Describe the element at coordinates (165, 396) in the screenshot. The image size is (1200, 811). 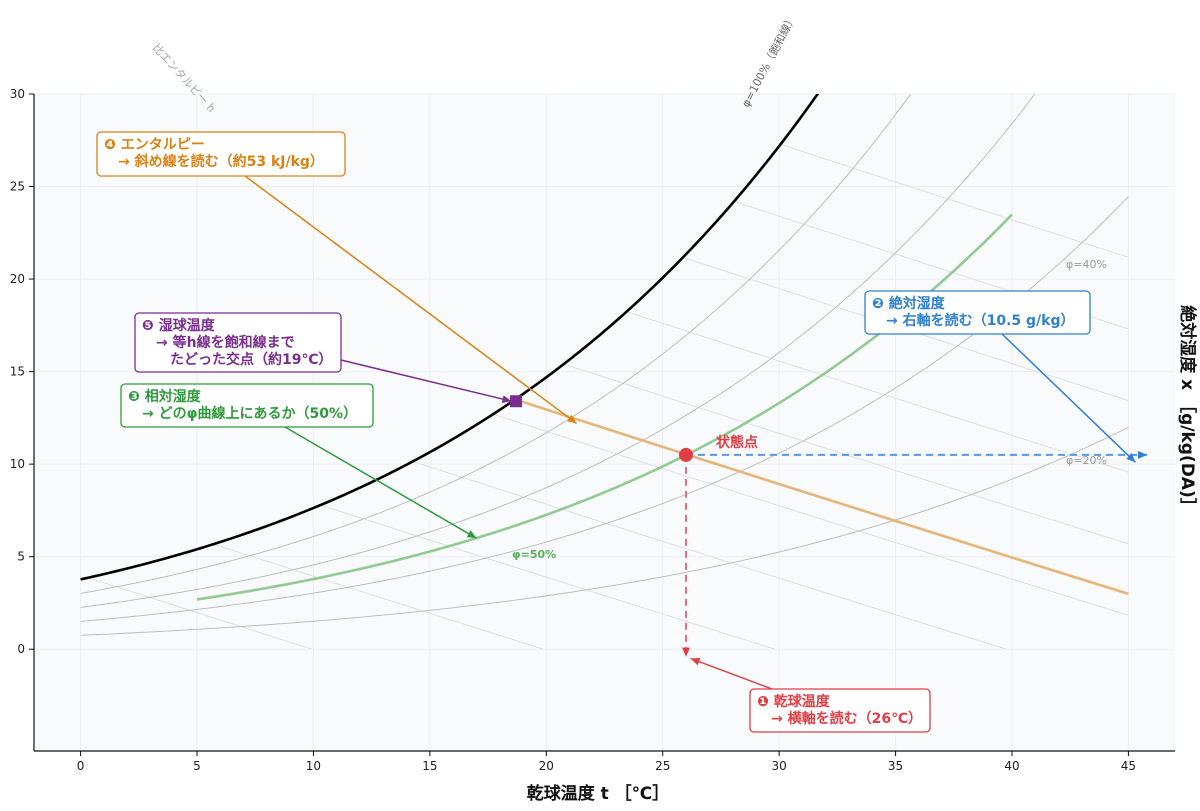
I see `annotation-text: ❸ 相対湿度` at that location.